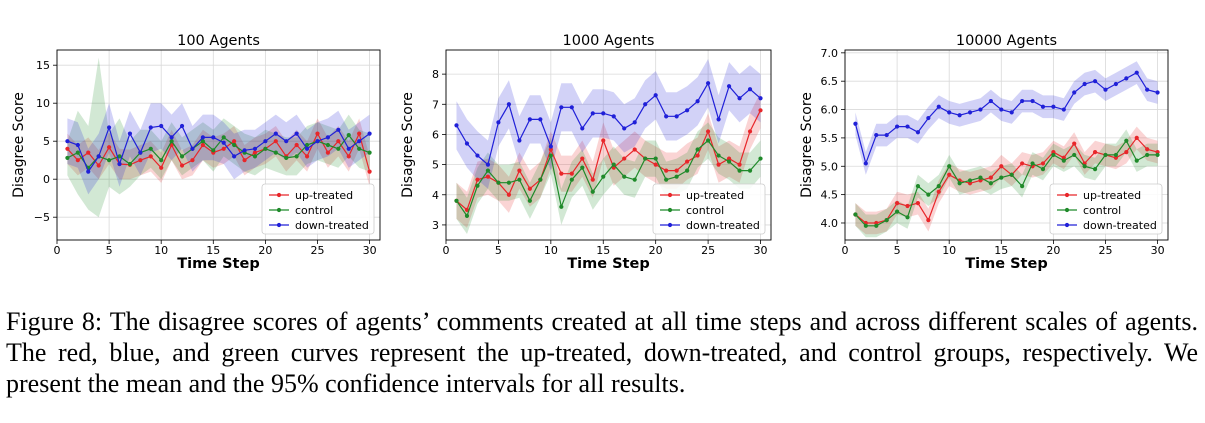  I want to click on y-axis-label: Disagree Score, so click(19, 145).